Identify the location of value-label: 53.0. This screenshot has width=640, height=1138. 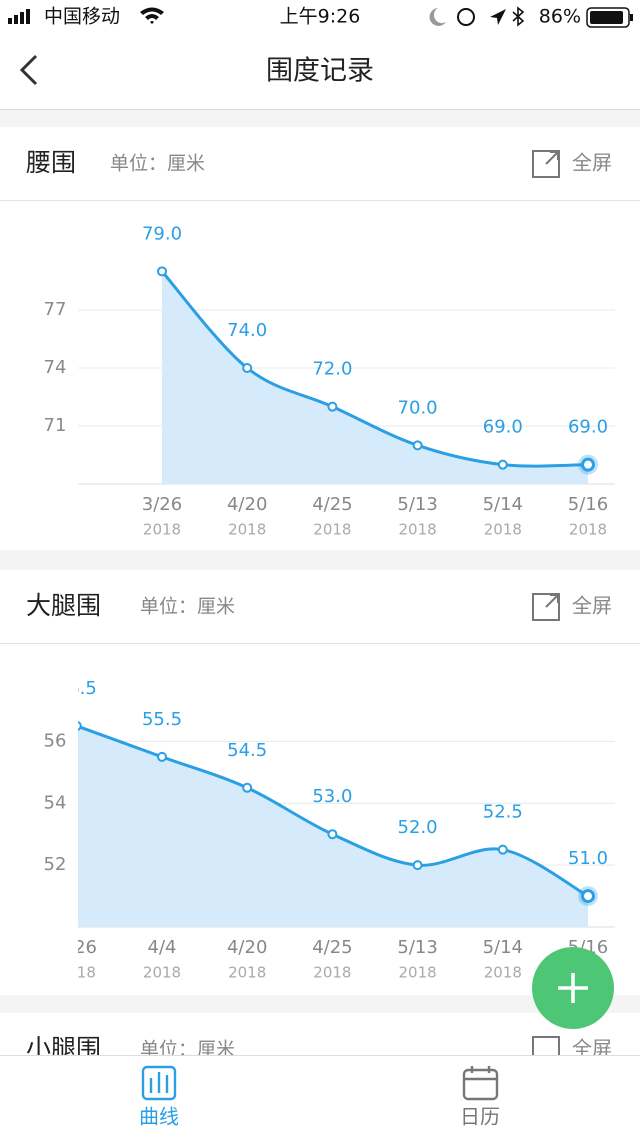
(332, 796).